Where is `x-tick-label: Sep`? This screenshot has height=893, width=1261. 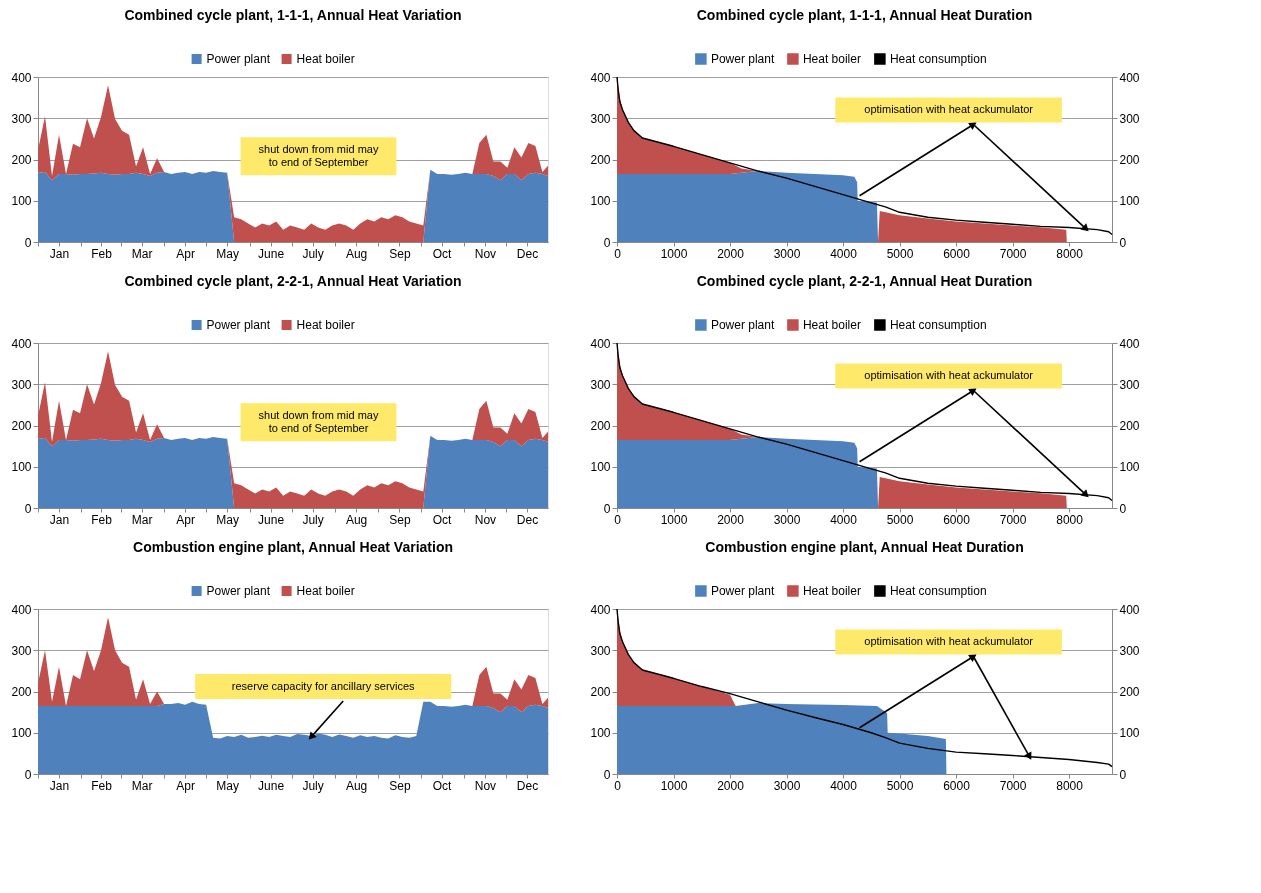 x-tick-label: Sep is located at coordinates (400, 253).